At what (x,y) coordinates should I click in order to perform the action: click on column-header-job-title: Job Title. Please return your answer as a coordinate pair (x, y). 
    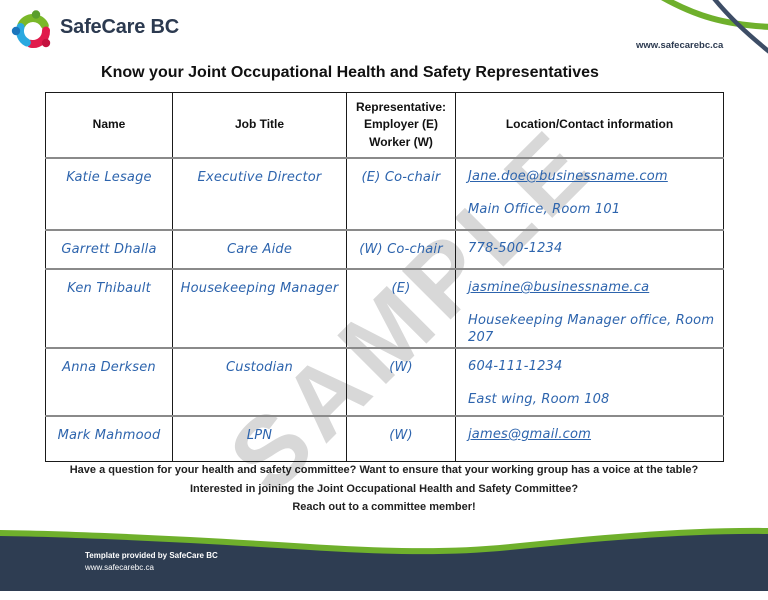
    Looking at the image, I should click on (259, 125).